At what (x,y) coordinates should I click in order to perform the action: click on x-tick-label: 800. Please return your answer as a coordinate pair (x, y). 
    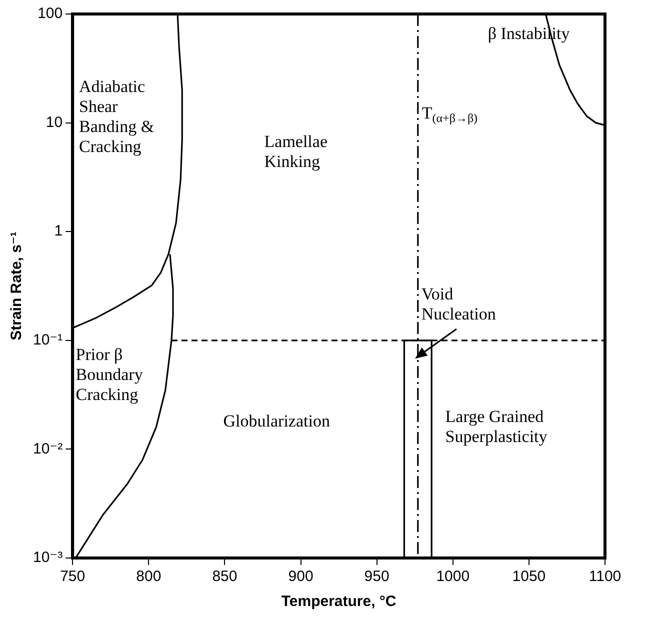
    Looking at the image, I should click on (149, 577).